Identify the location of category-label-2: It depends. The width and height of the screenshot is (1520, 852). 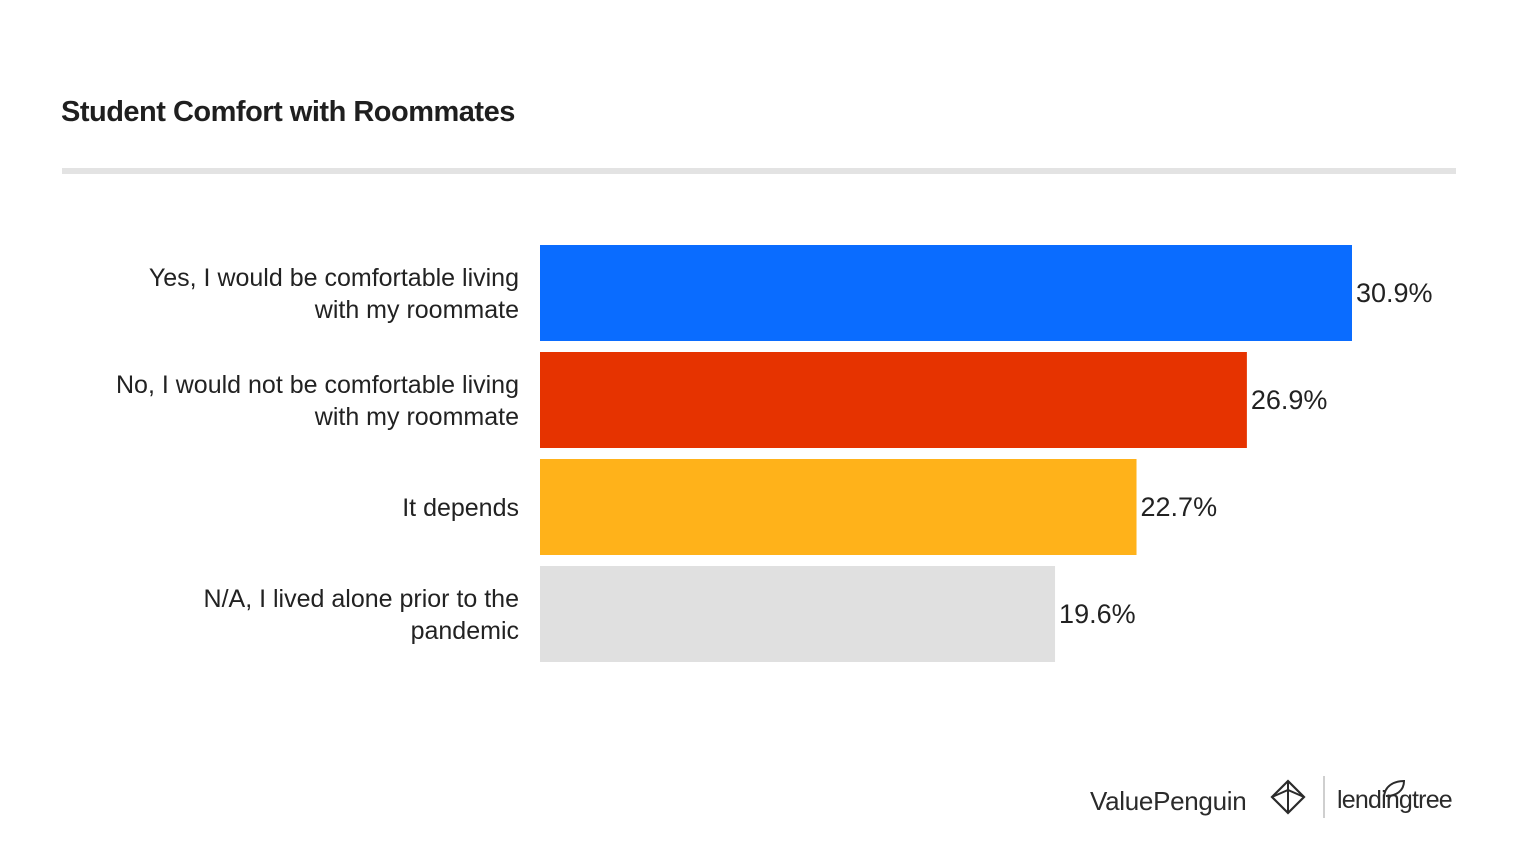
(460, 508).